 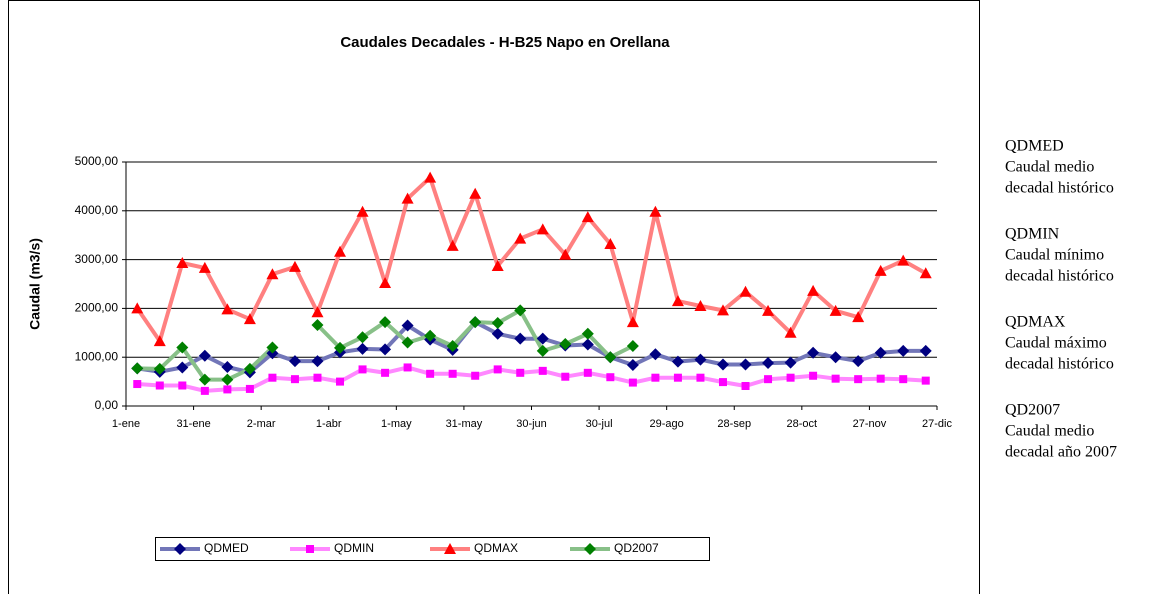 What do you see at coordinates (126, 424) in the screenshot?
I see `x-tick-label: 1-ene` at bounding box center [126, 424].